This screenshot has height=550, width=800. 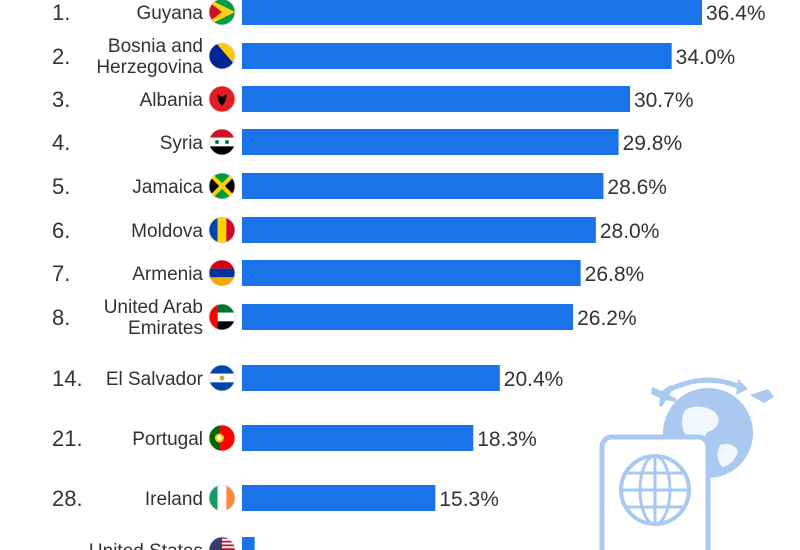 I want to click on value-label: 26.8%, so click(x=615, y=274).